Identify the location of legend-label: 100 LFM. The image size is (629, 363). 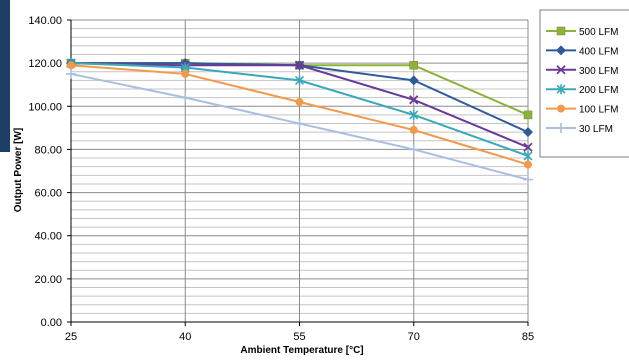
(598, 110).